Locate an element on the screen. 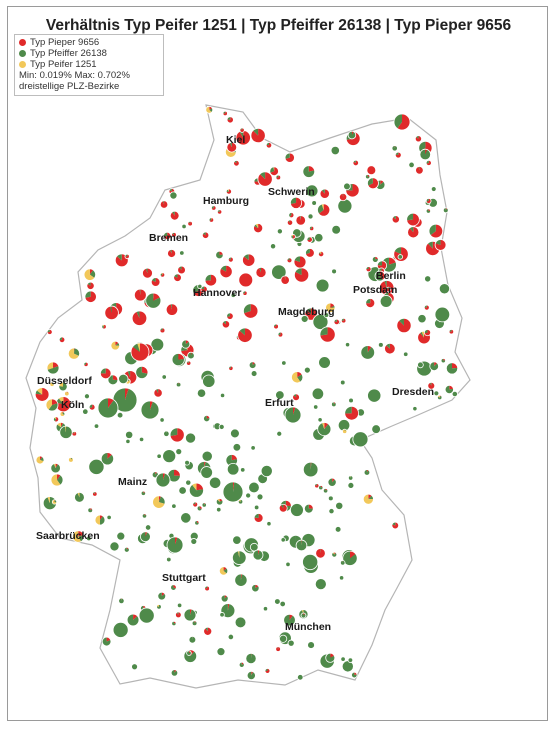  city-label-magdeburg: Magdeburg is located at coordinates (306, 312).